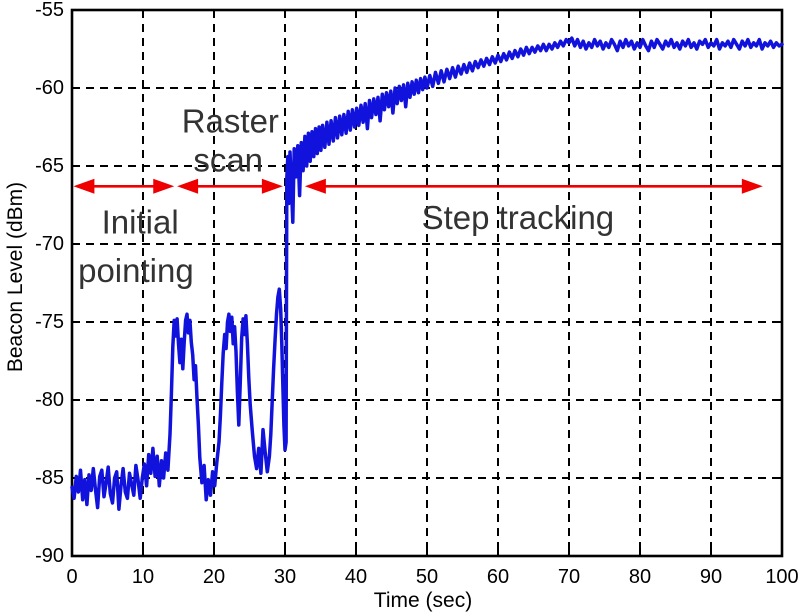 The image size is (800, 616). What do you see at coordinates (711, 577) in the screenshot?
I see `x-tick-label: 90` at bounding box center [711, 577].